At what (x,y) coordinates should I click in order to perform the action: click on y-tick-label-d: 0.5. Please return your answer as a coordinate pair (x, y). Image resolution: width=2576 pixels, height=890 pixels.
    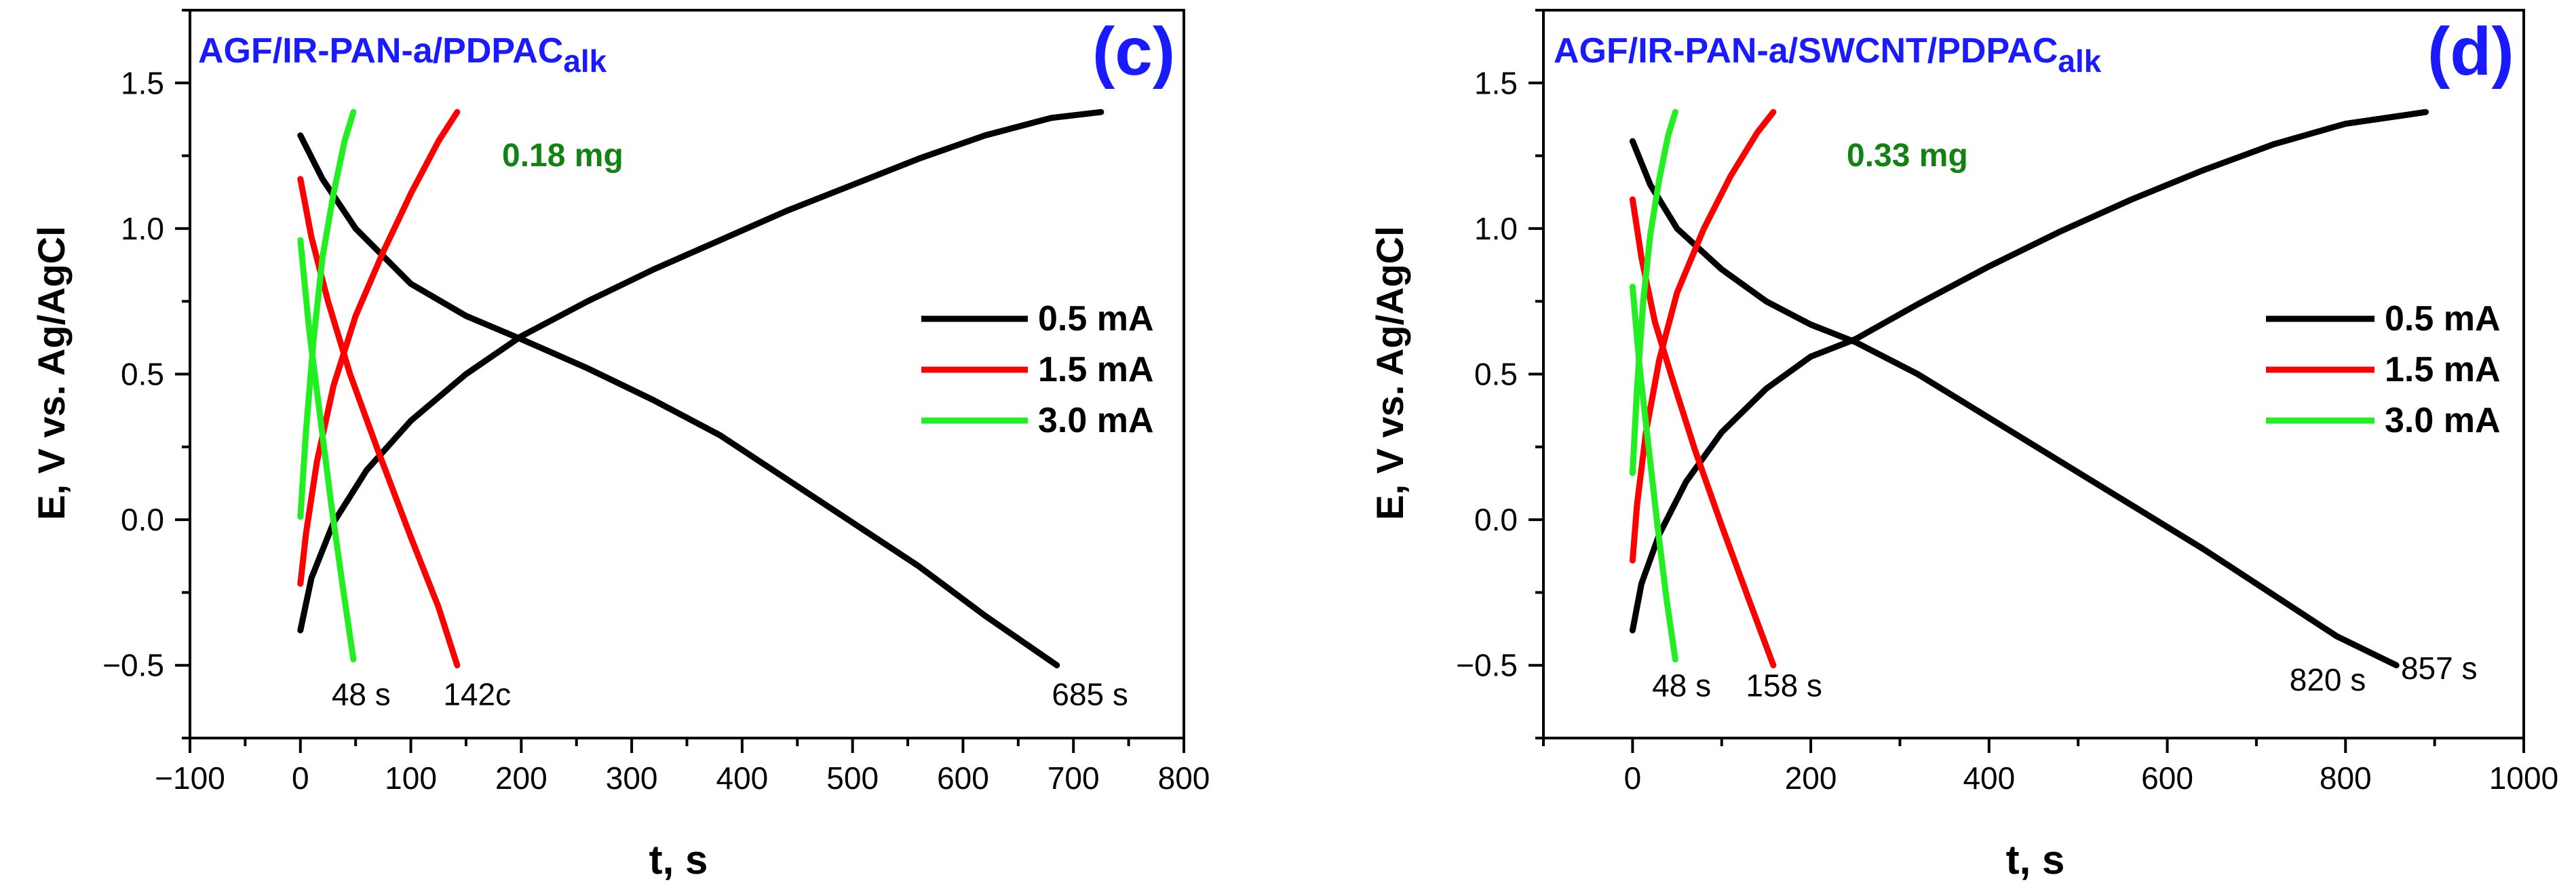
    Looking at the image, I should click on (1496, 374).